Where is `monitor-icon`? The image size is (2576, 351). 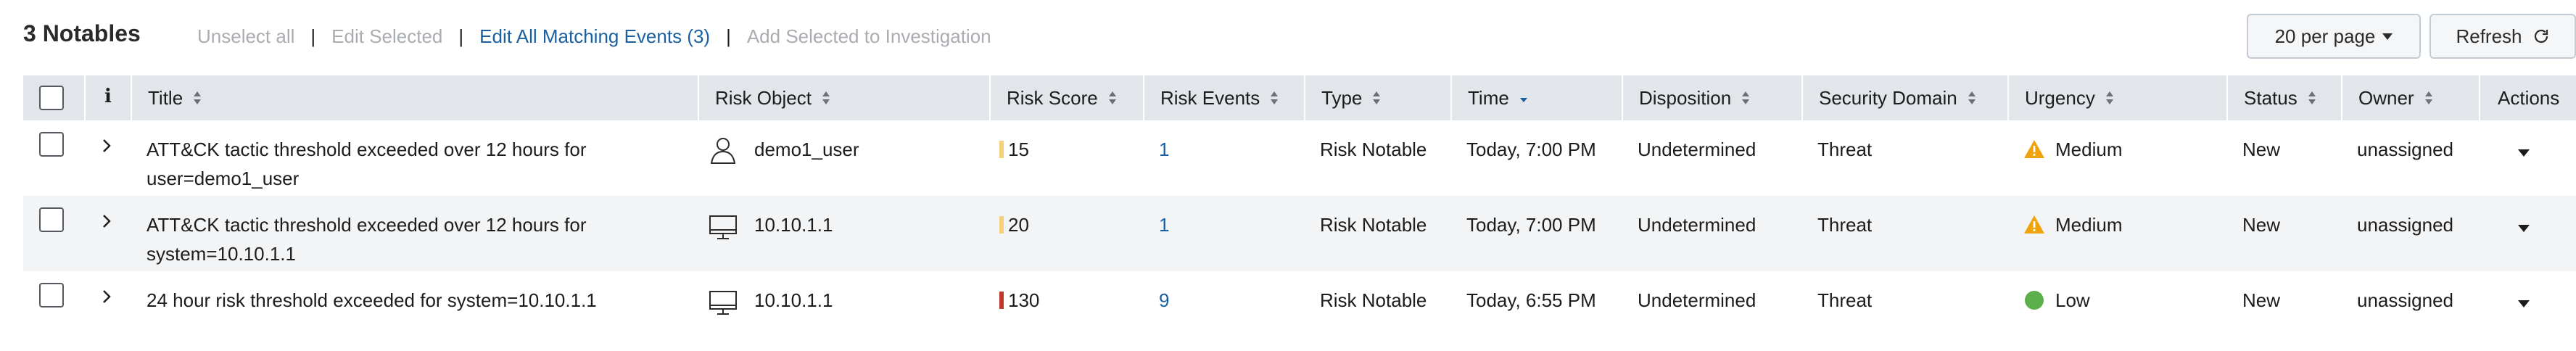 monitor-icon is located at coordinates (723, 227).